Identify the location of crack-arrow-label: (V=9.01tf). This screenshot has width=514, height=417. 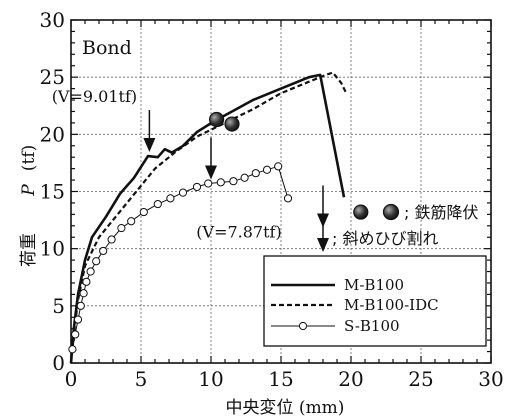
(94, 96).